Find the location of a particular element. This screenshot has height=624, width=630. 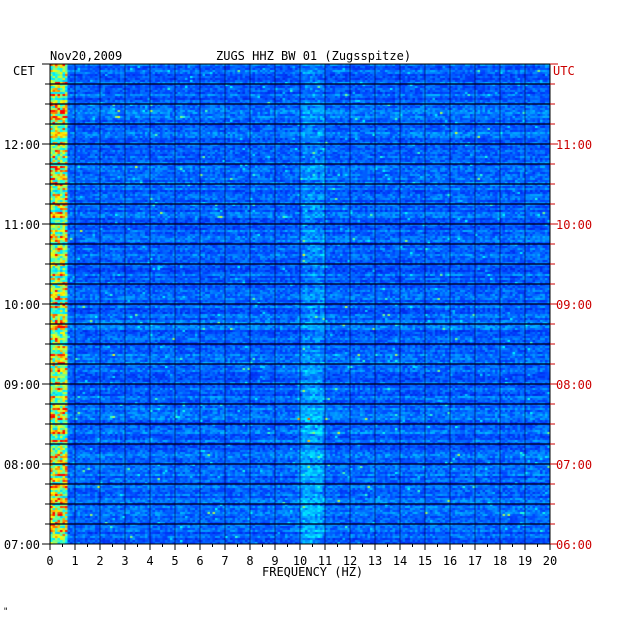

x-tick-label: 8 is located at coordinates (250, 561).